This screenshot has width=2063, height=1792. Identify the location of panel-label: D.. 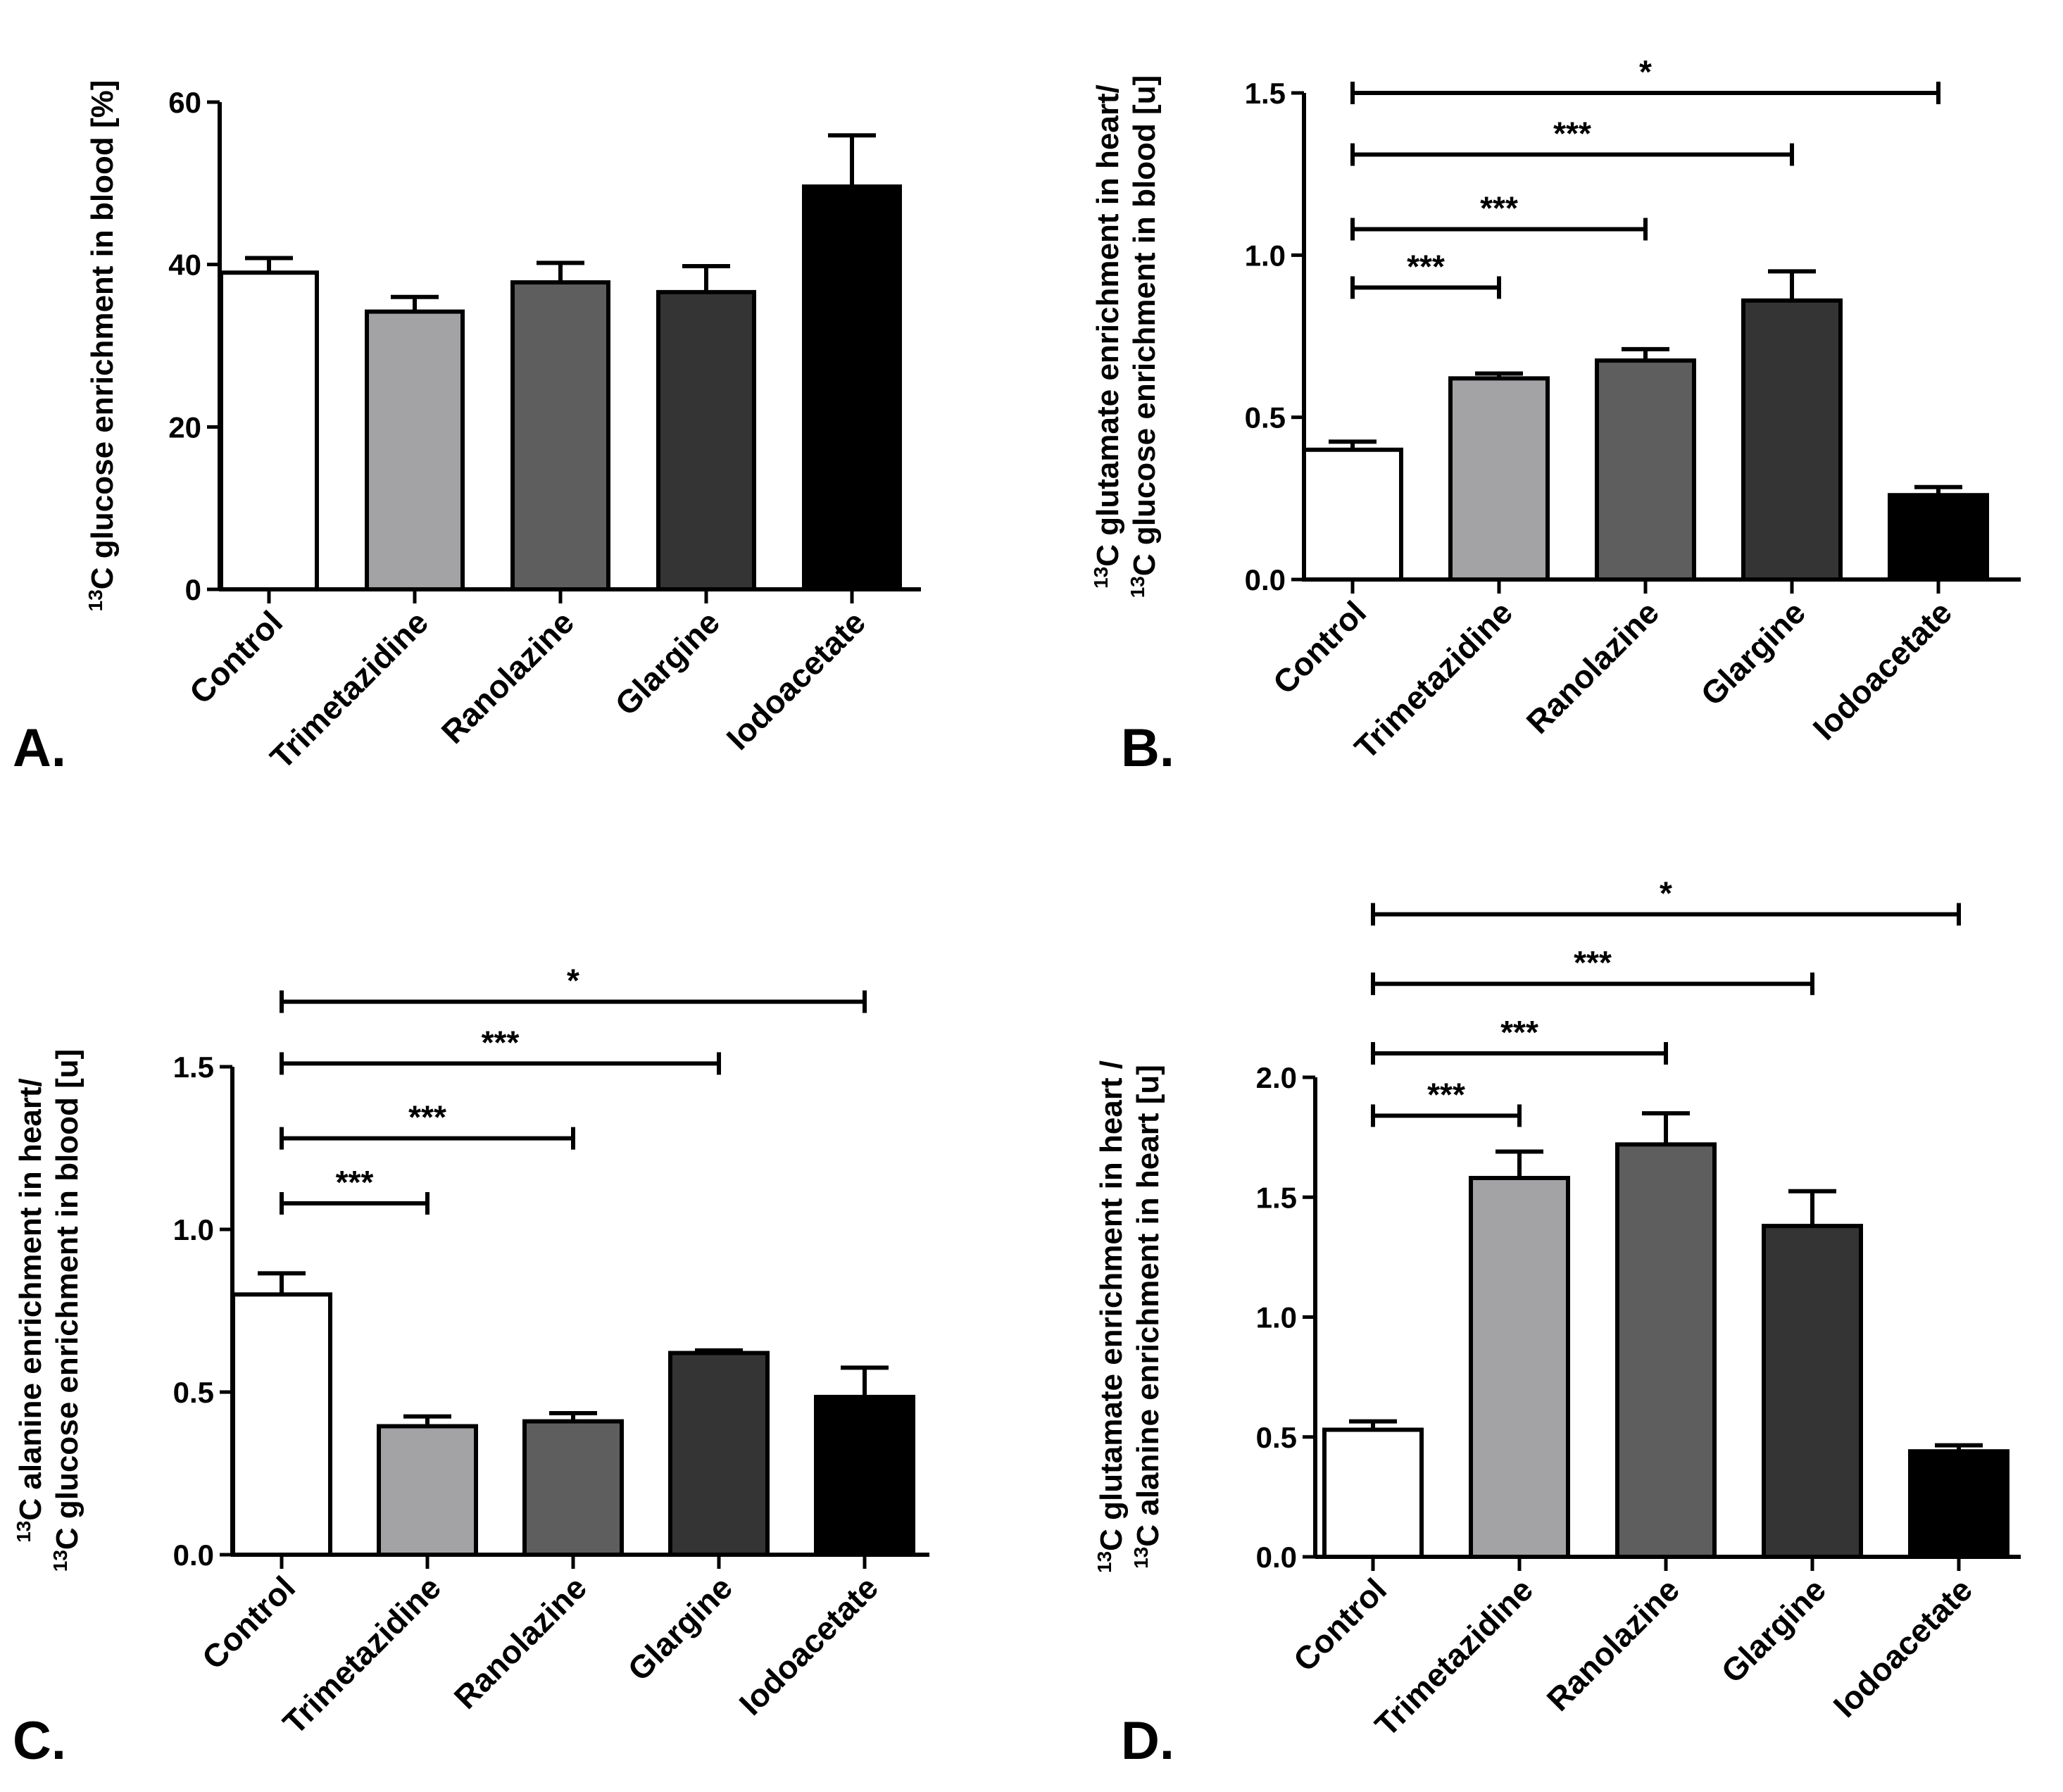
(1147, 1741).